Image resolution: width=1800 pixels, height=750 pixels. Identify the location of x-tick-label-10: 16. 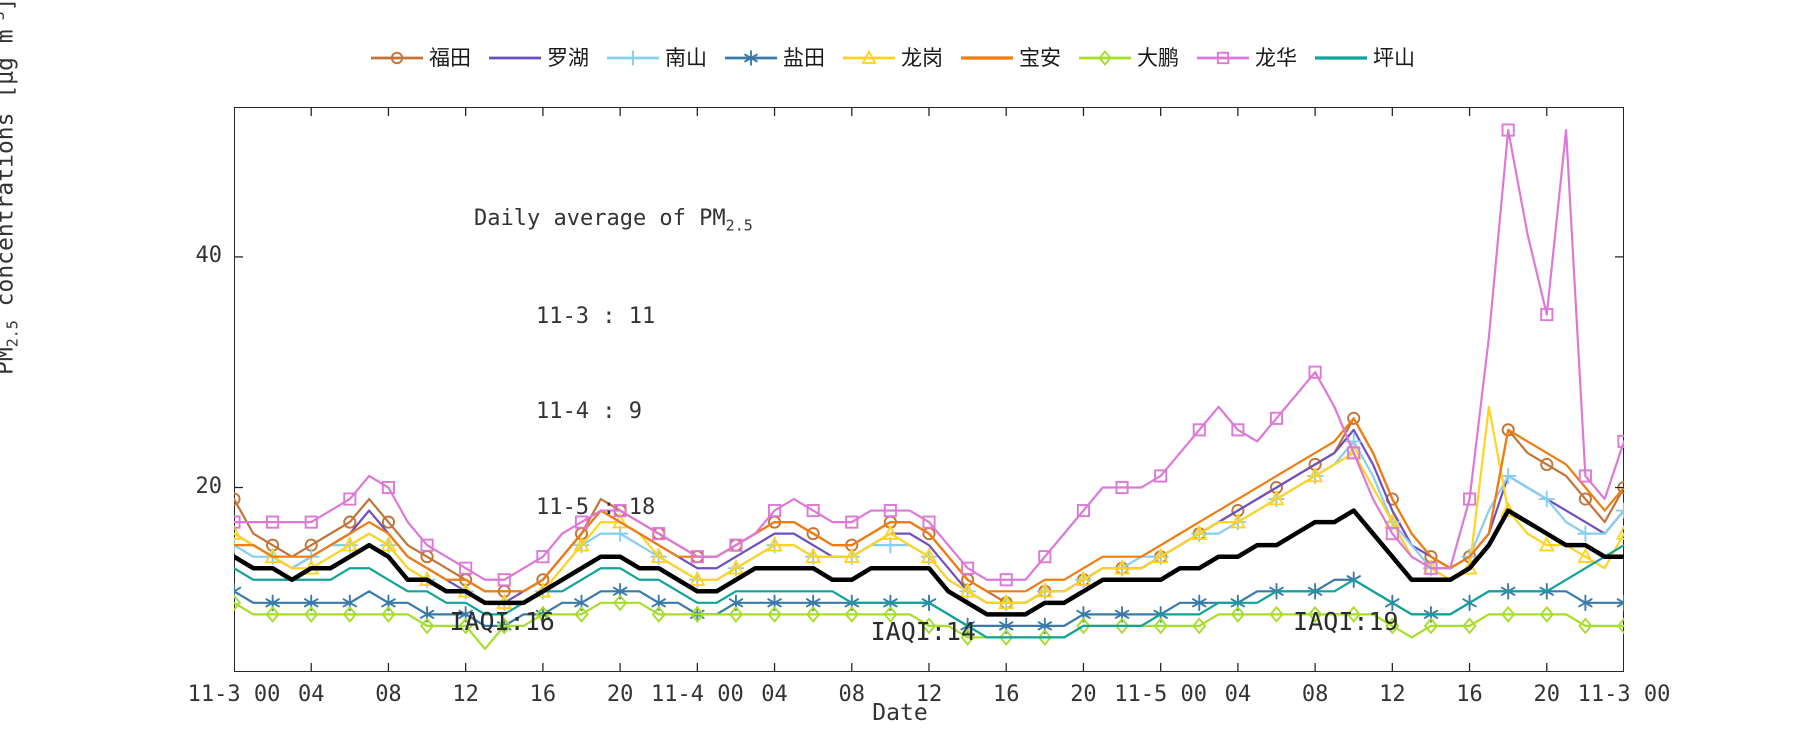
(1006, 694).